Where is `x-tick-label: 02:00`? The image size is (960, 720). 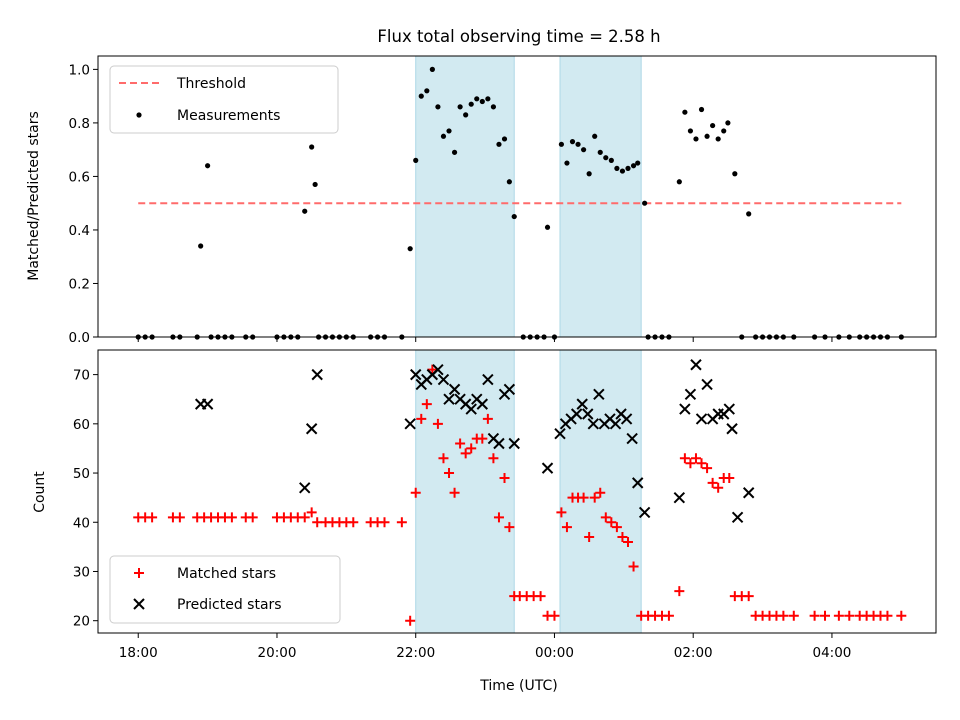
x-tick-label: 02:00 is located at coordinates (693, 653).